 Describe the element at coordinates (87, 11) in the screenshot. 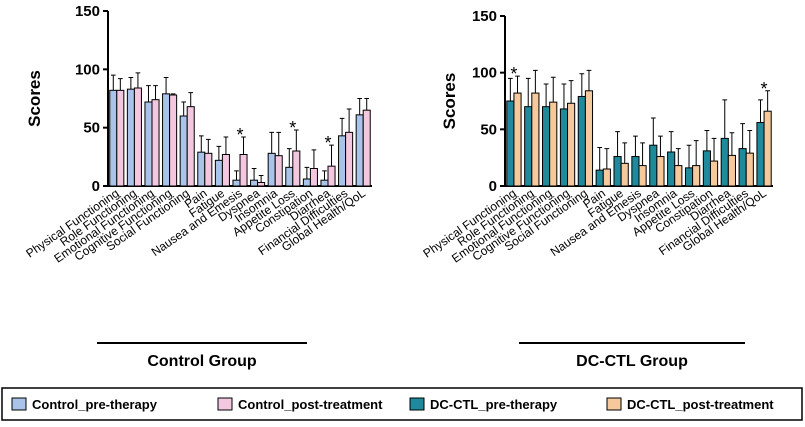

I see `y-tick-label: 150` at that location.